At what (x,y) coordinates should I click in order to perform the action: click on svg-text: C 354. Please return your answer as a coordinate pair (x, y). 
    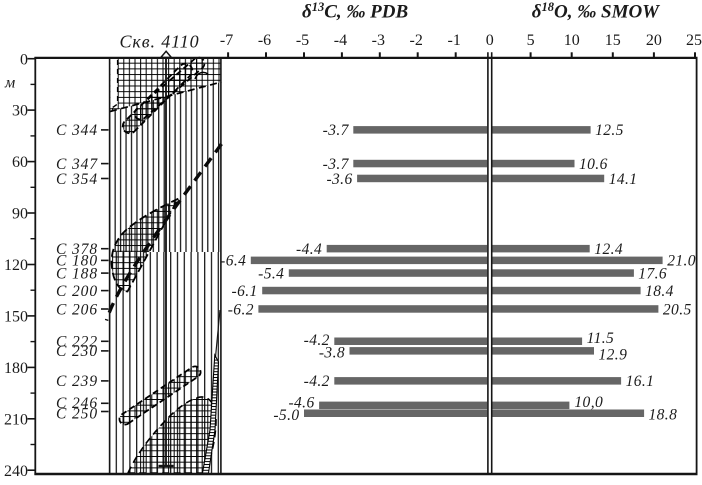
    Looking at the image, I should click on (77, 179).